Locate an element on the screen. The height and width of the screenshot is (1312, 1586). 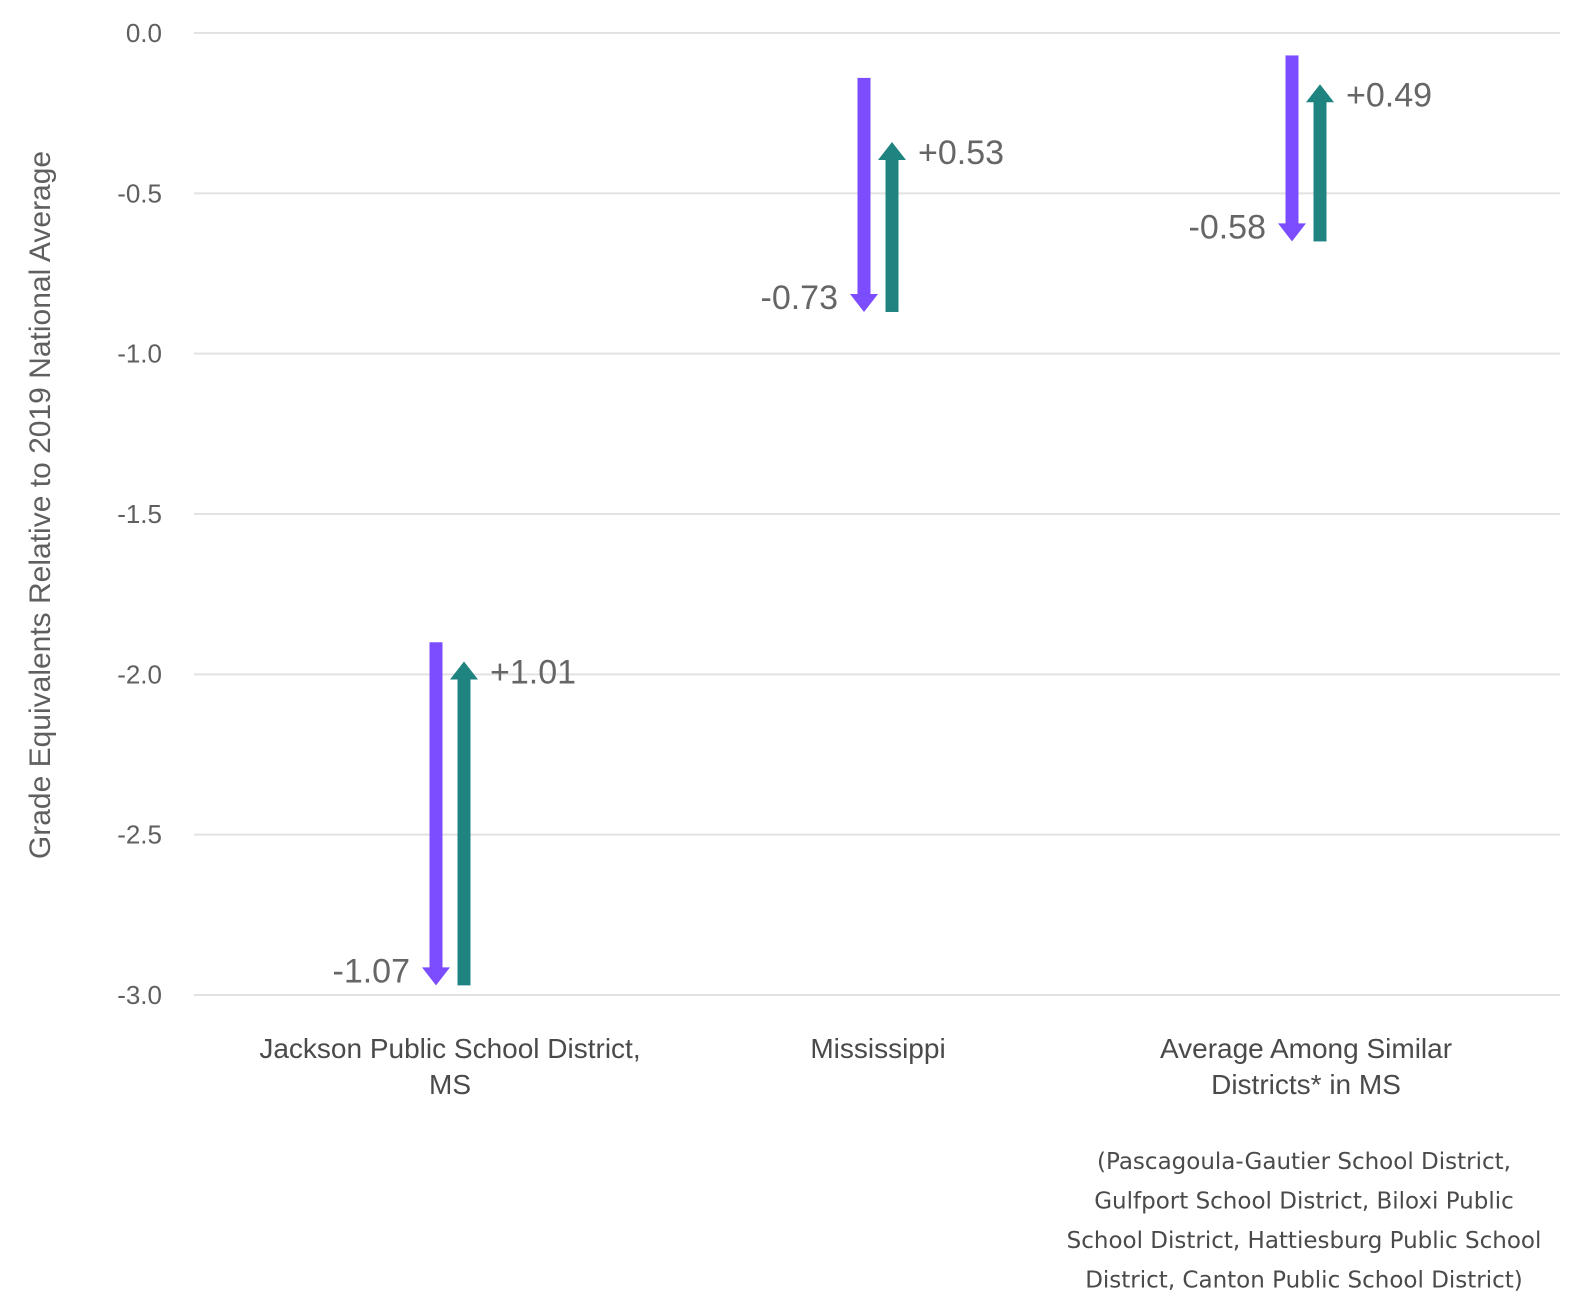
decline-value-label: -0.58 is located at coordinates (1228, 227).